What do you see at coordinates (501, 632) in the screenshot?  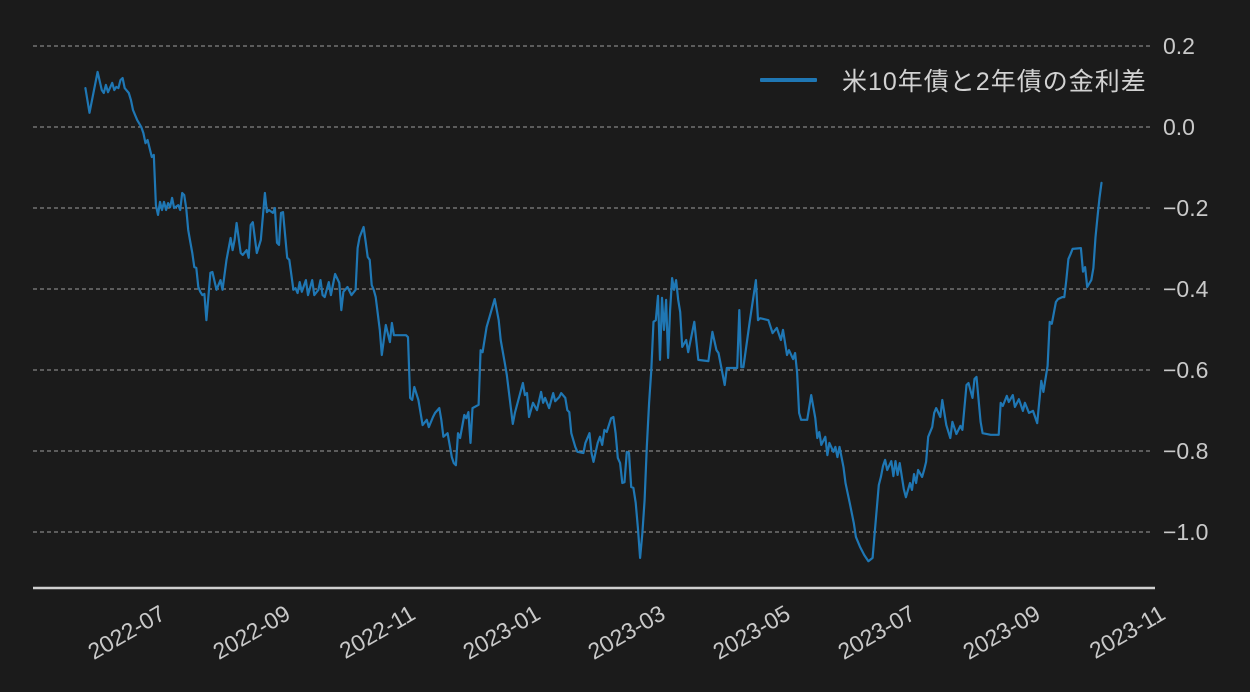 I see `x-tick-label: 2023-01` at bounding box center [501, 632].